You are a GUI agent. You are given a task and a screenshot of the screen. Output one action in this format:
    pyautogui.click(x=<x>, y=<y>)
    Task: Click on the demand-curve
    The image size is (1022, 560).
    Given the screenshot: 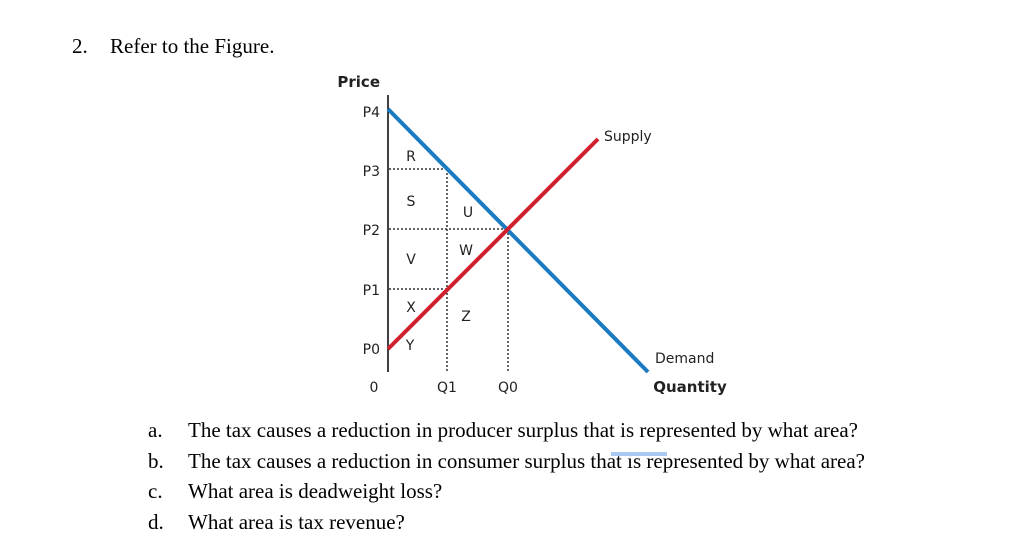 What is the action you would take?
    pyautogui.click(x=518, y=240)
    